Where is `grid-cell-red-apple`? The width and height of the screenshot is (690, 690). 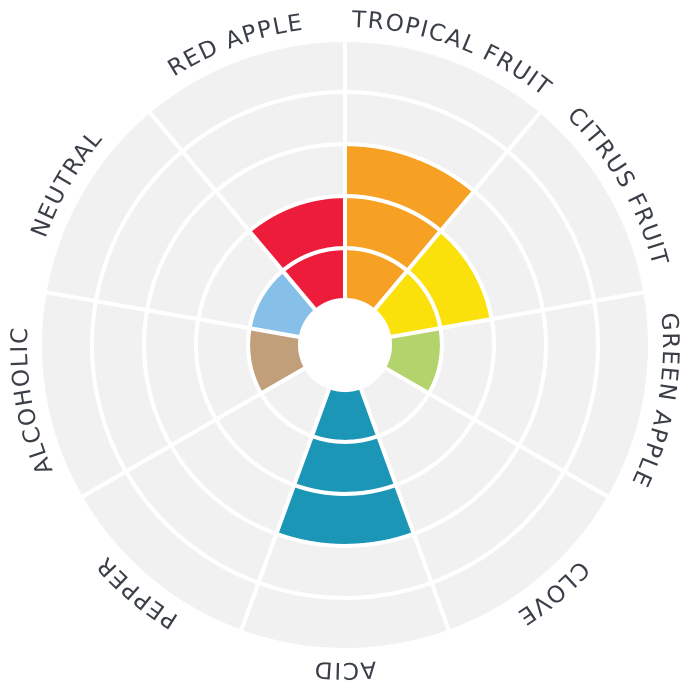
grid-cell-red-apple is located at coordinates (246, 96).